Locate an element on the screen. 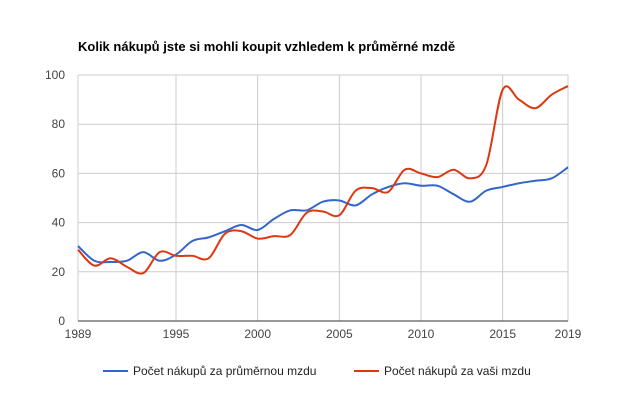 The height and width of the screenshot is (411, 620). x-tick-label: 2015 is located at coordinates (502, 334).